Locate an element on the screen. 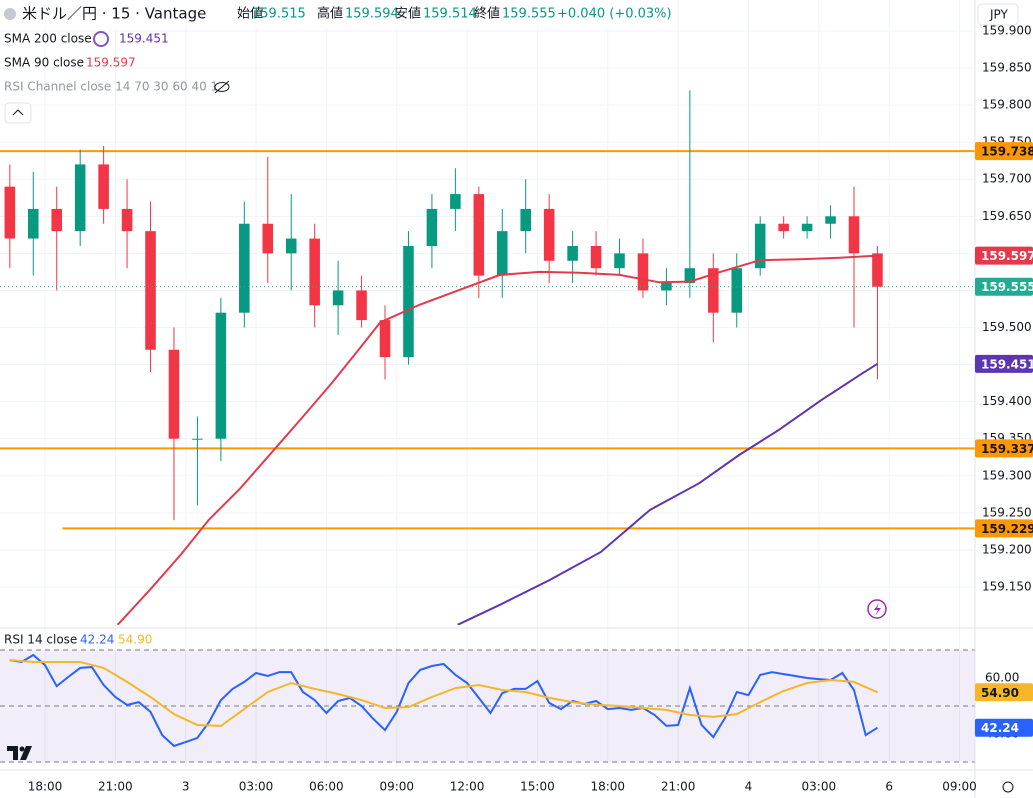 The height and width of the screenshot is (798, 1033). currency: JPY is located at coordinates (999, 15).